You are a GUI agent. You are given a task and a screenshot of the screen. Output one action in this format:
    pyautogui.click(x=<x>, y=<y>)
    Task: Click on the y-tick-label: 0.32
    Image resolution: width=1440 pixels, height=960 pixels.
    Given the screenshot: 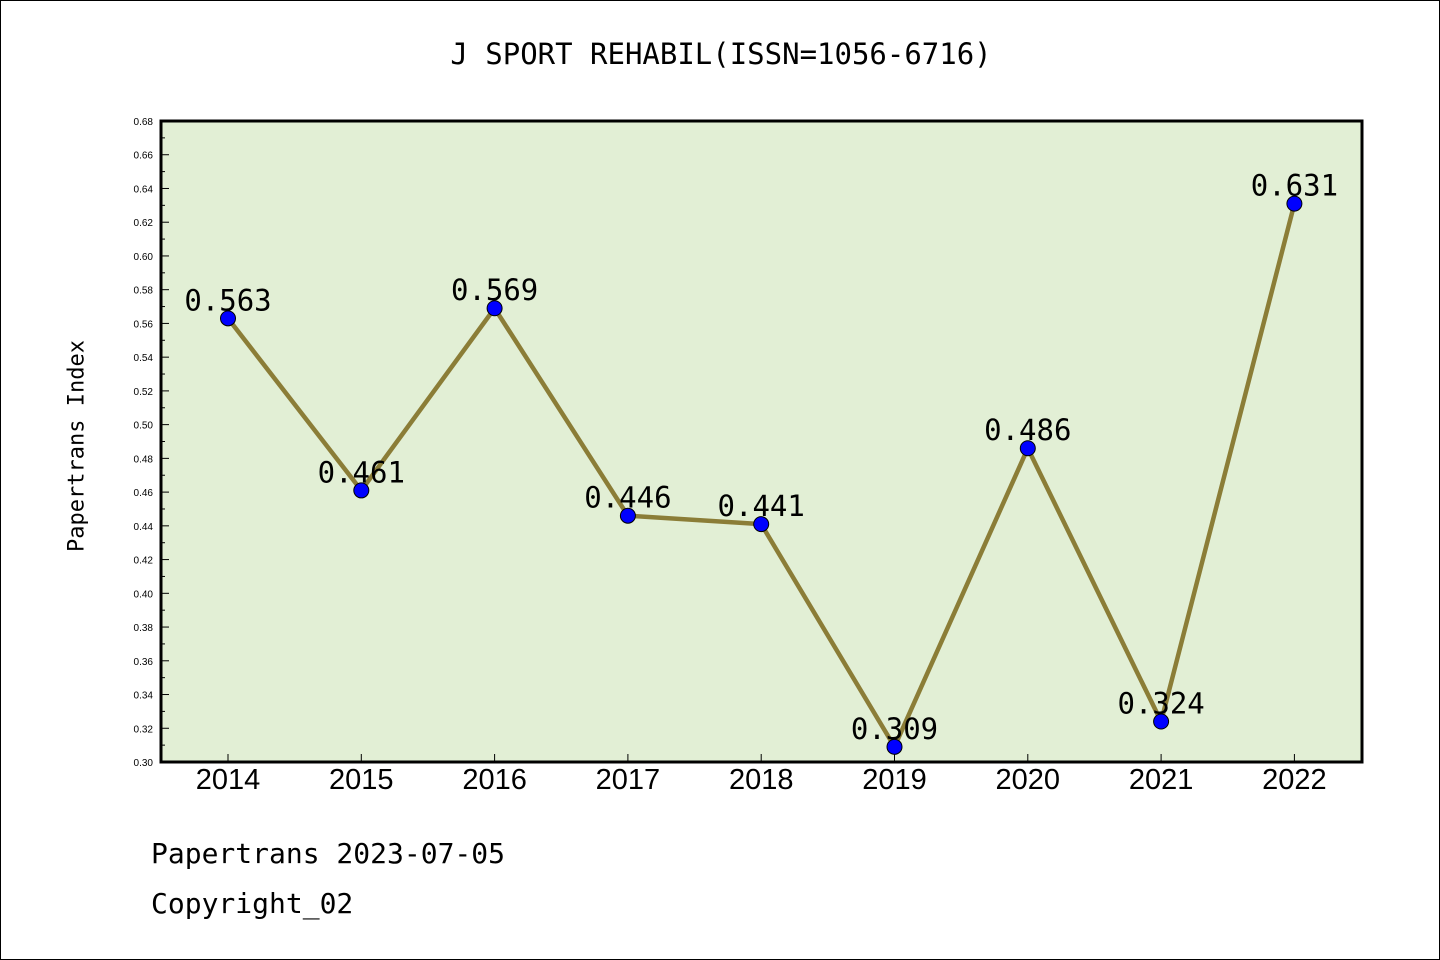 What is the action you would take?
    pyautogui.click(x=144, y=729)
    